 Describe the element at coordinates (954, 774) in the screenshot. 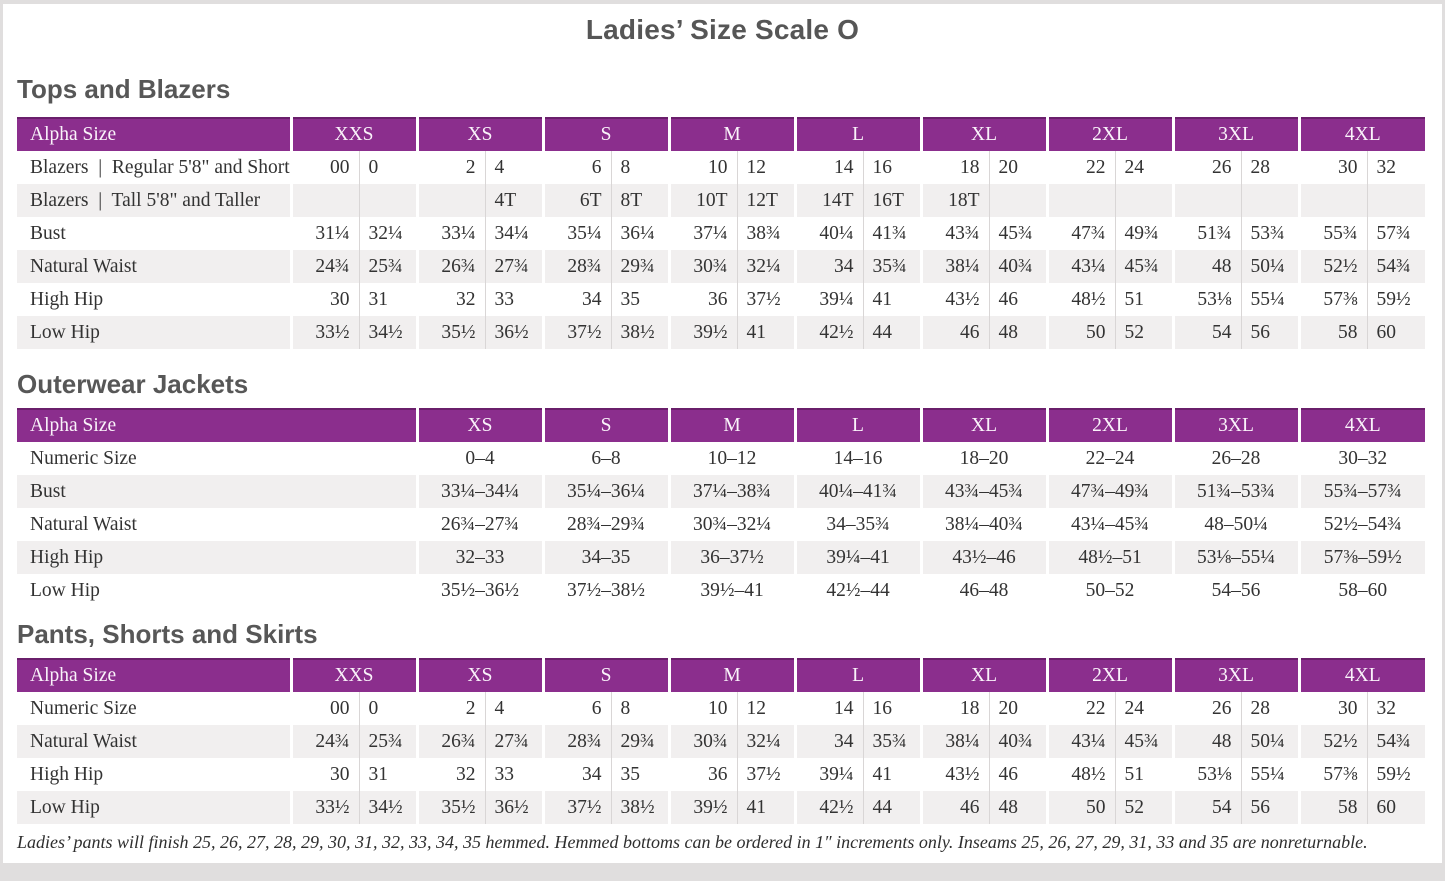

I see `table-cell: 43½` at that location.